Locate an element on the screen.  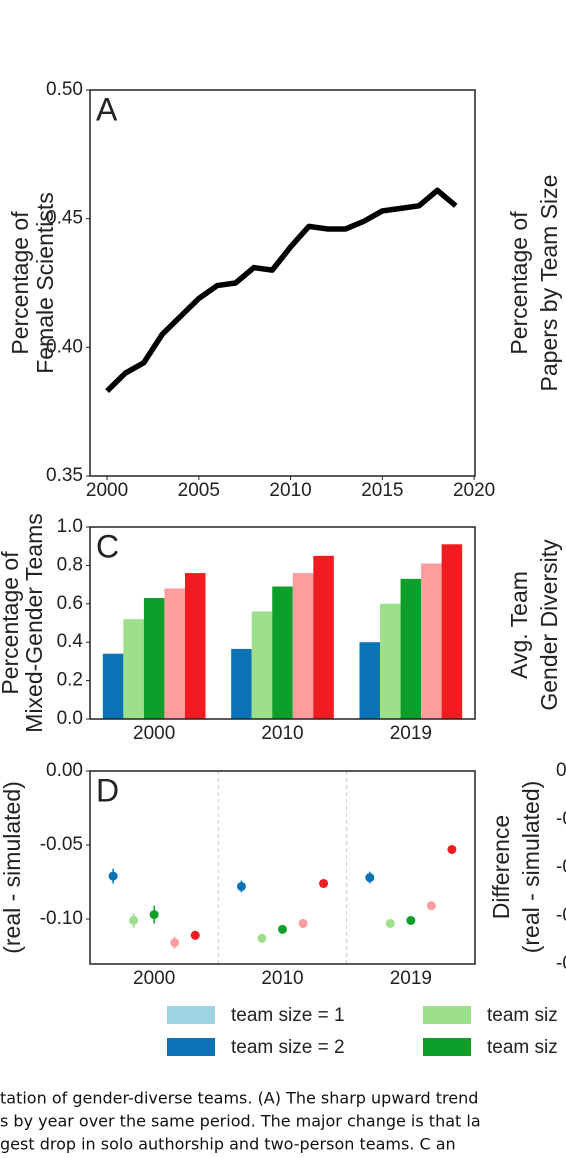
y-tick-label: 0.45 is located at coordinates (64, 218).